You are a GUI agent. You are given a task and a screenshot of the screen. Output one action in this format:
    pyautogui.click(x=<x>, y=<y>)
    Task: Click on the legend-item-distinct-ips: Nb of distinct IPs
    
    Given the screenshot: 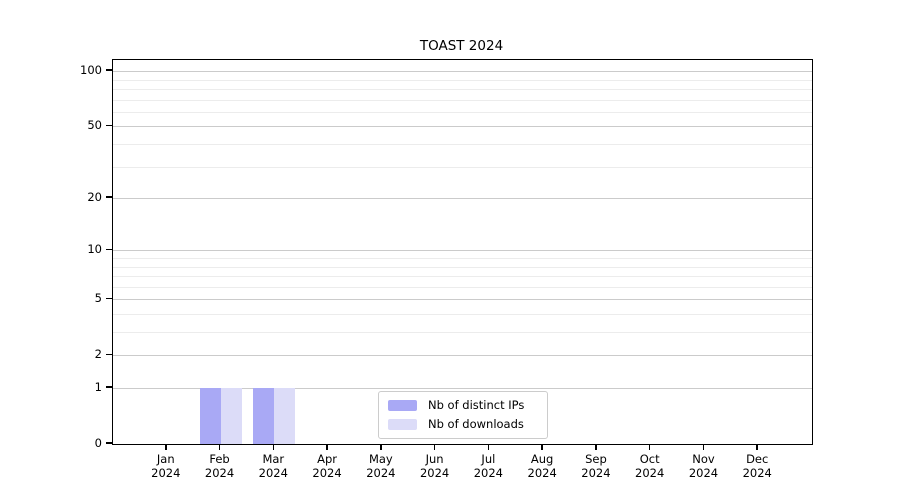 What is the action you would take?
    pyautogui.click(x=463, y=405)
    